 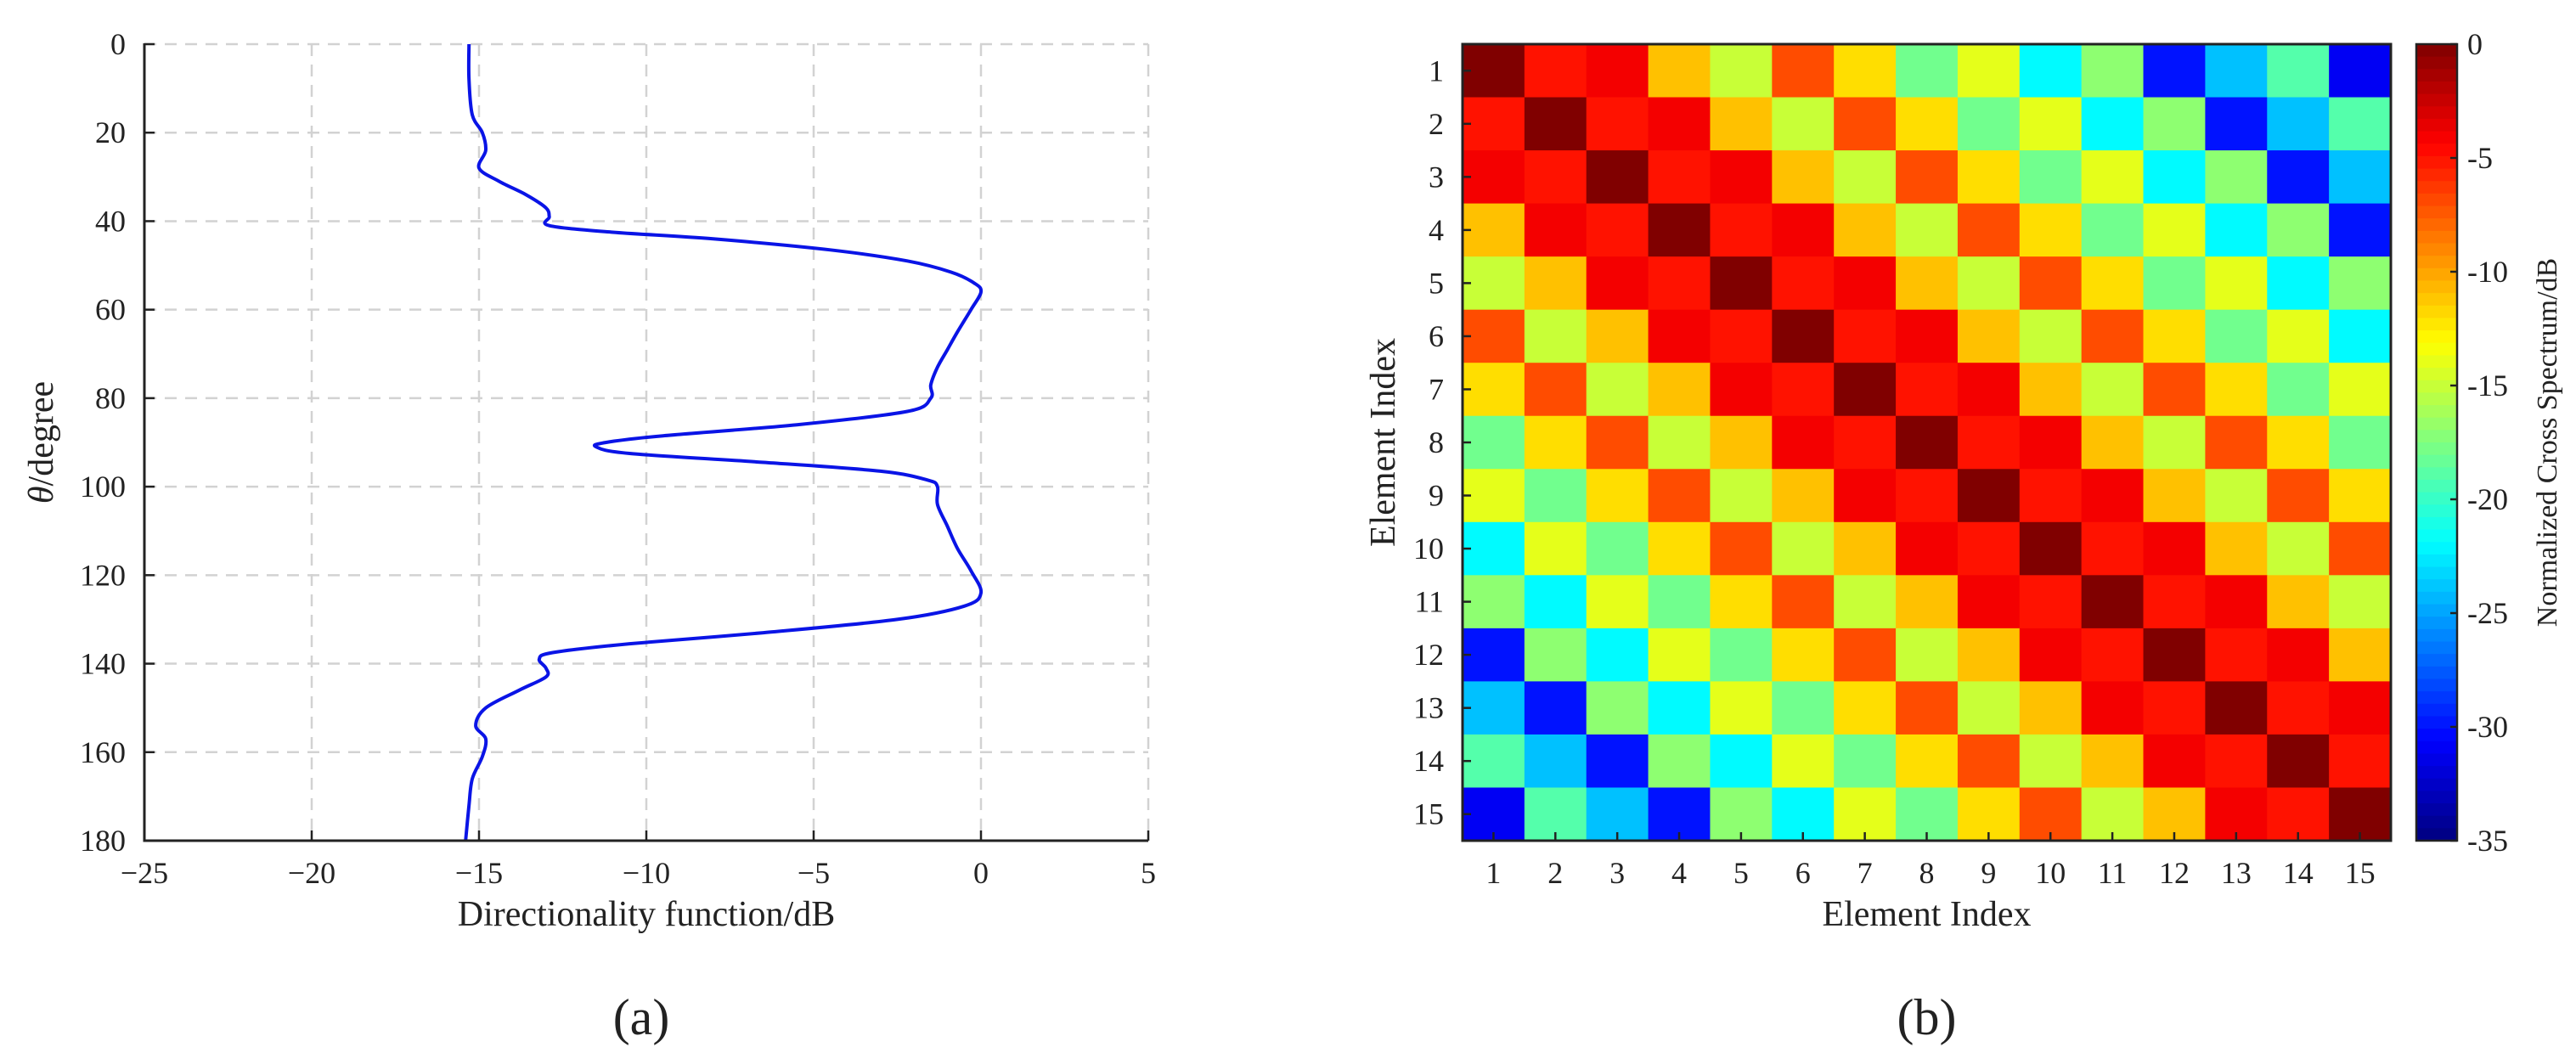 I want to click on y-tick-label: 6, so click(x=1436, y=336).